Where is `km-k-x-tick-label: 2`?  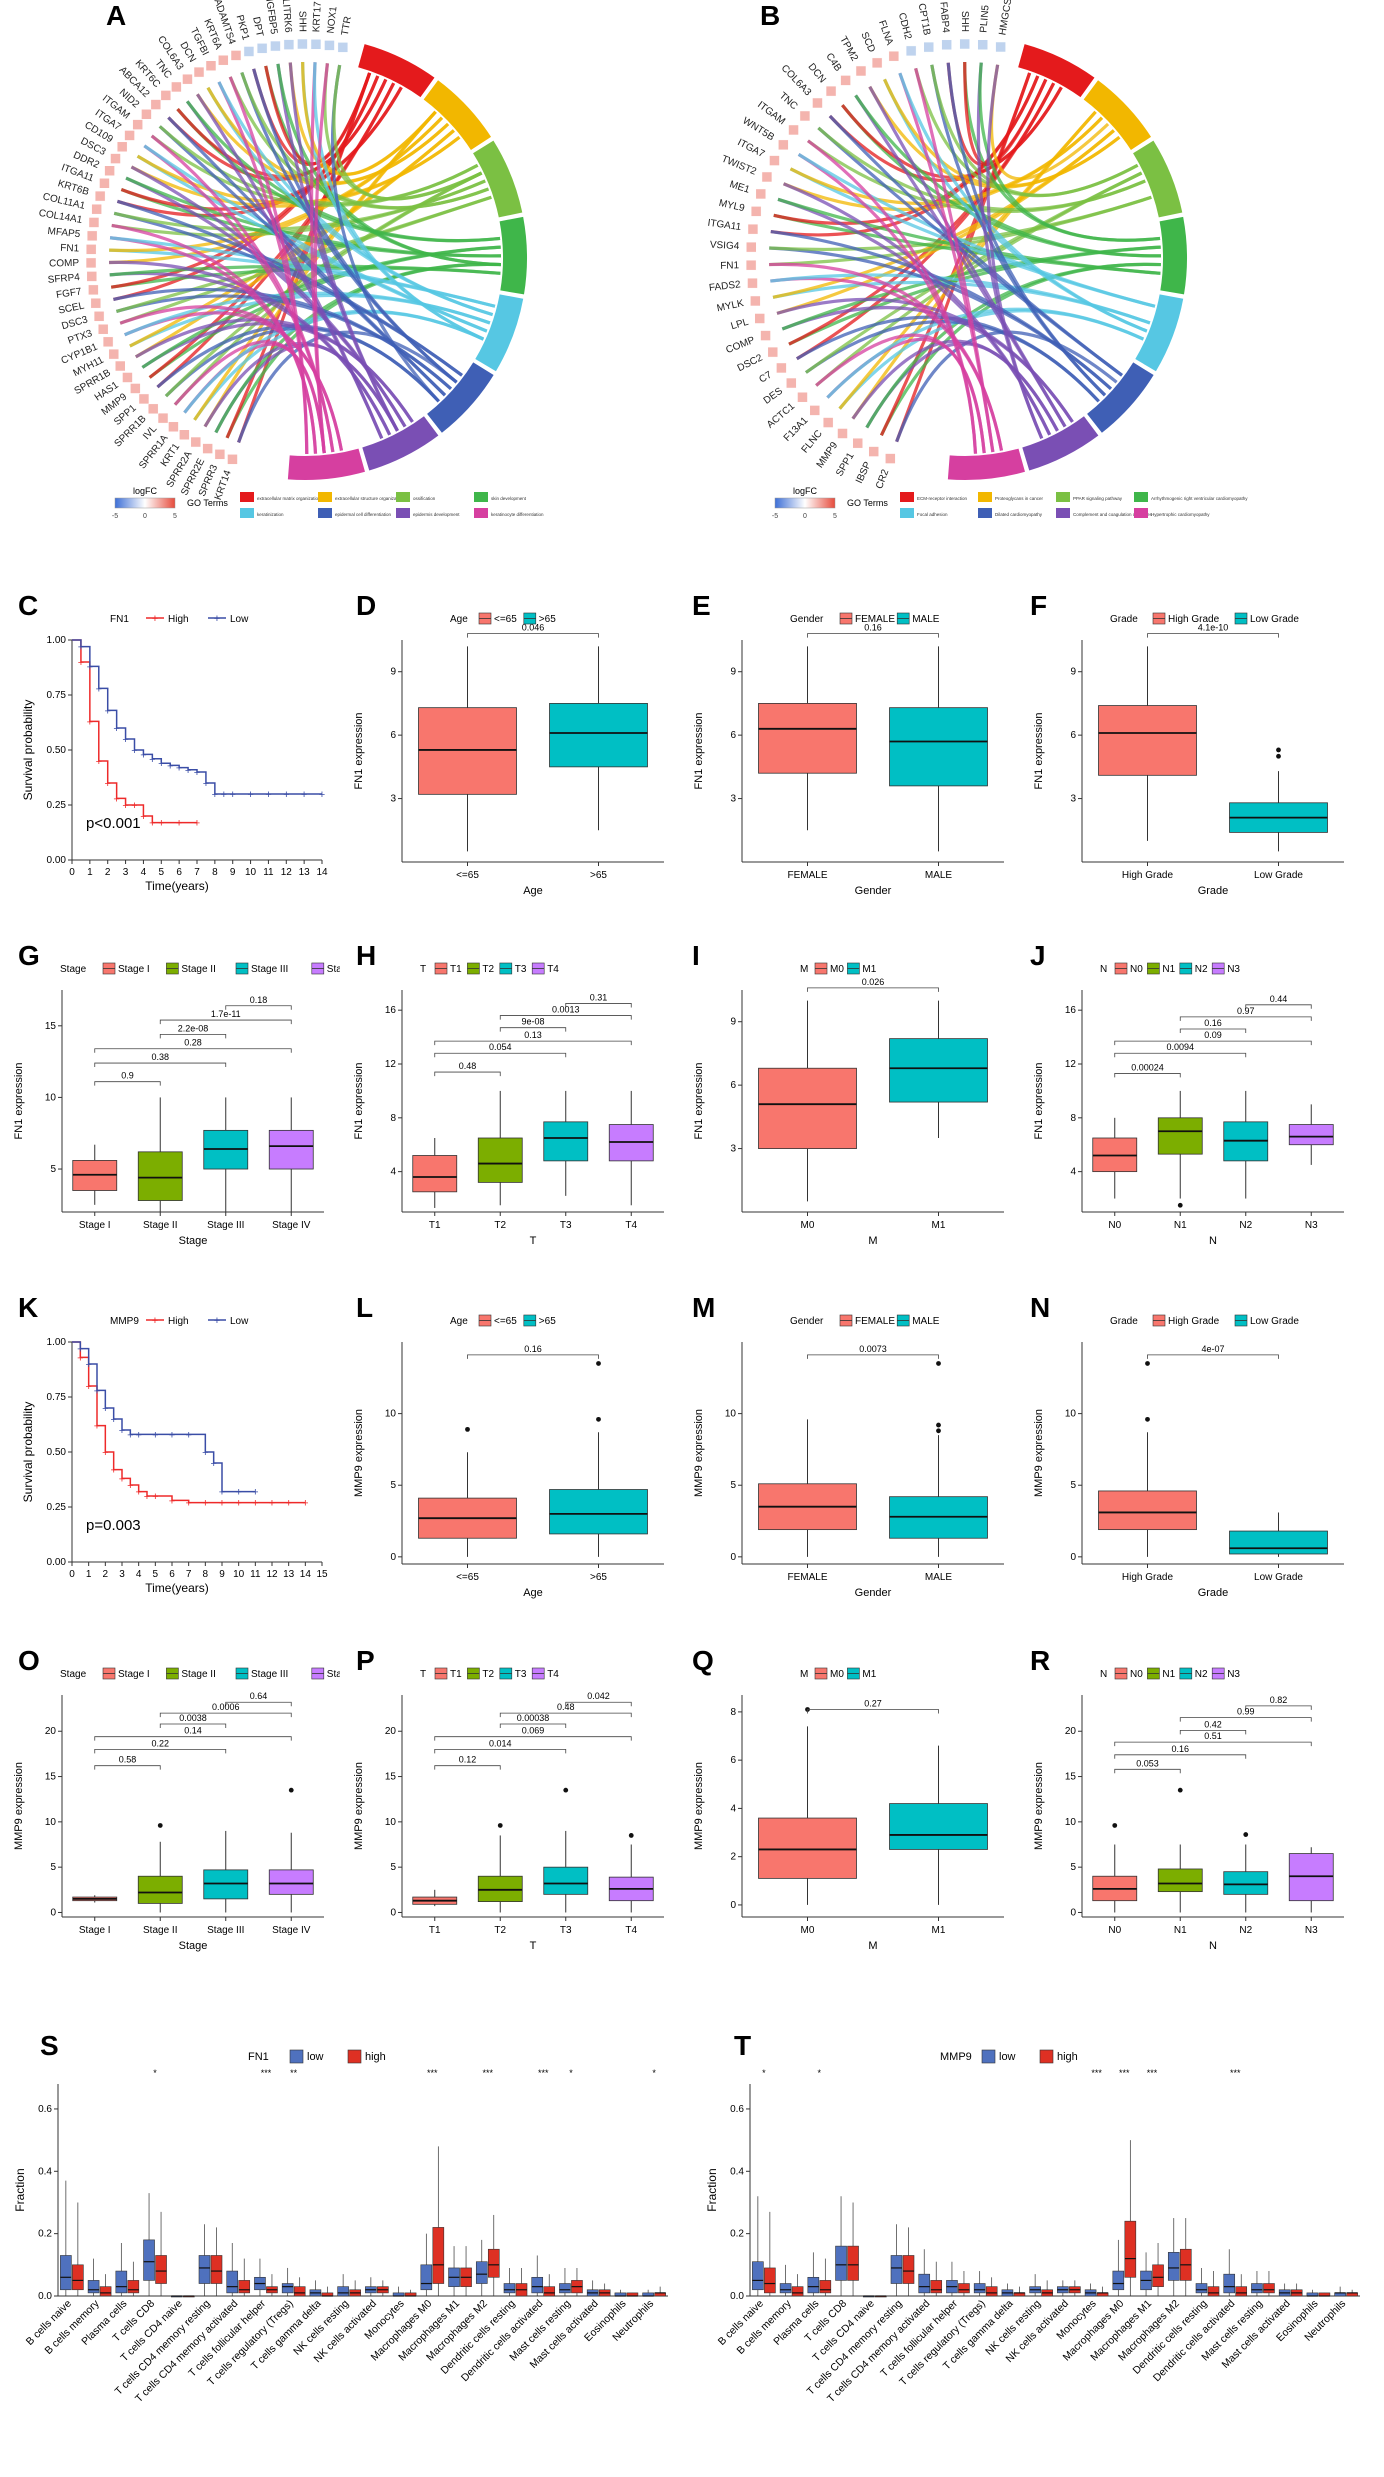 km-k-x-tick-label: 2 is located at coordinates (106, 1574).